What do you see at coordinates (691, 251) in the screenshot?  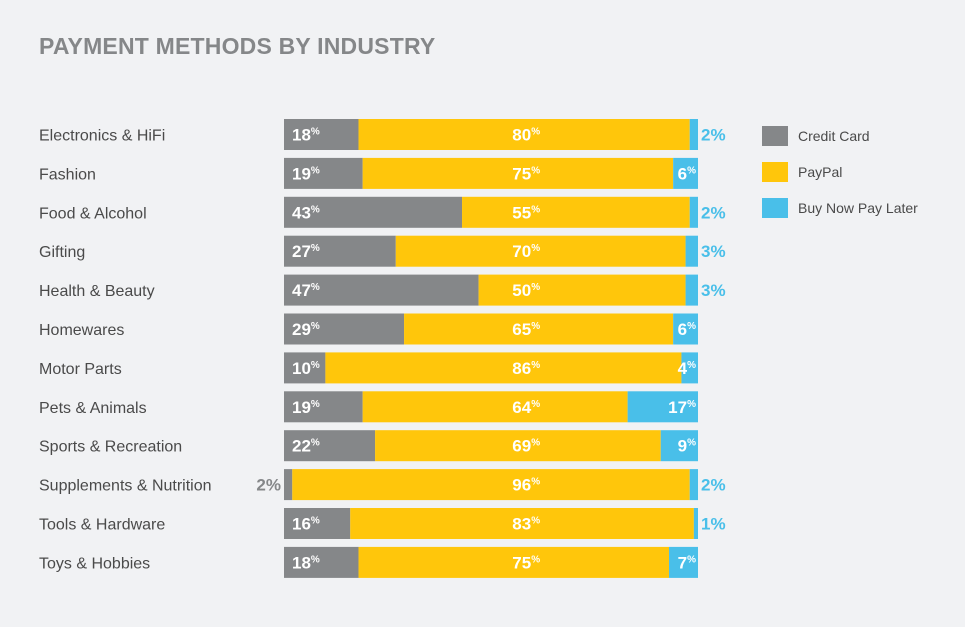 I see `bar-buy-now-pay-later-gifting` at bounding box center [691, 251].